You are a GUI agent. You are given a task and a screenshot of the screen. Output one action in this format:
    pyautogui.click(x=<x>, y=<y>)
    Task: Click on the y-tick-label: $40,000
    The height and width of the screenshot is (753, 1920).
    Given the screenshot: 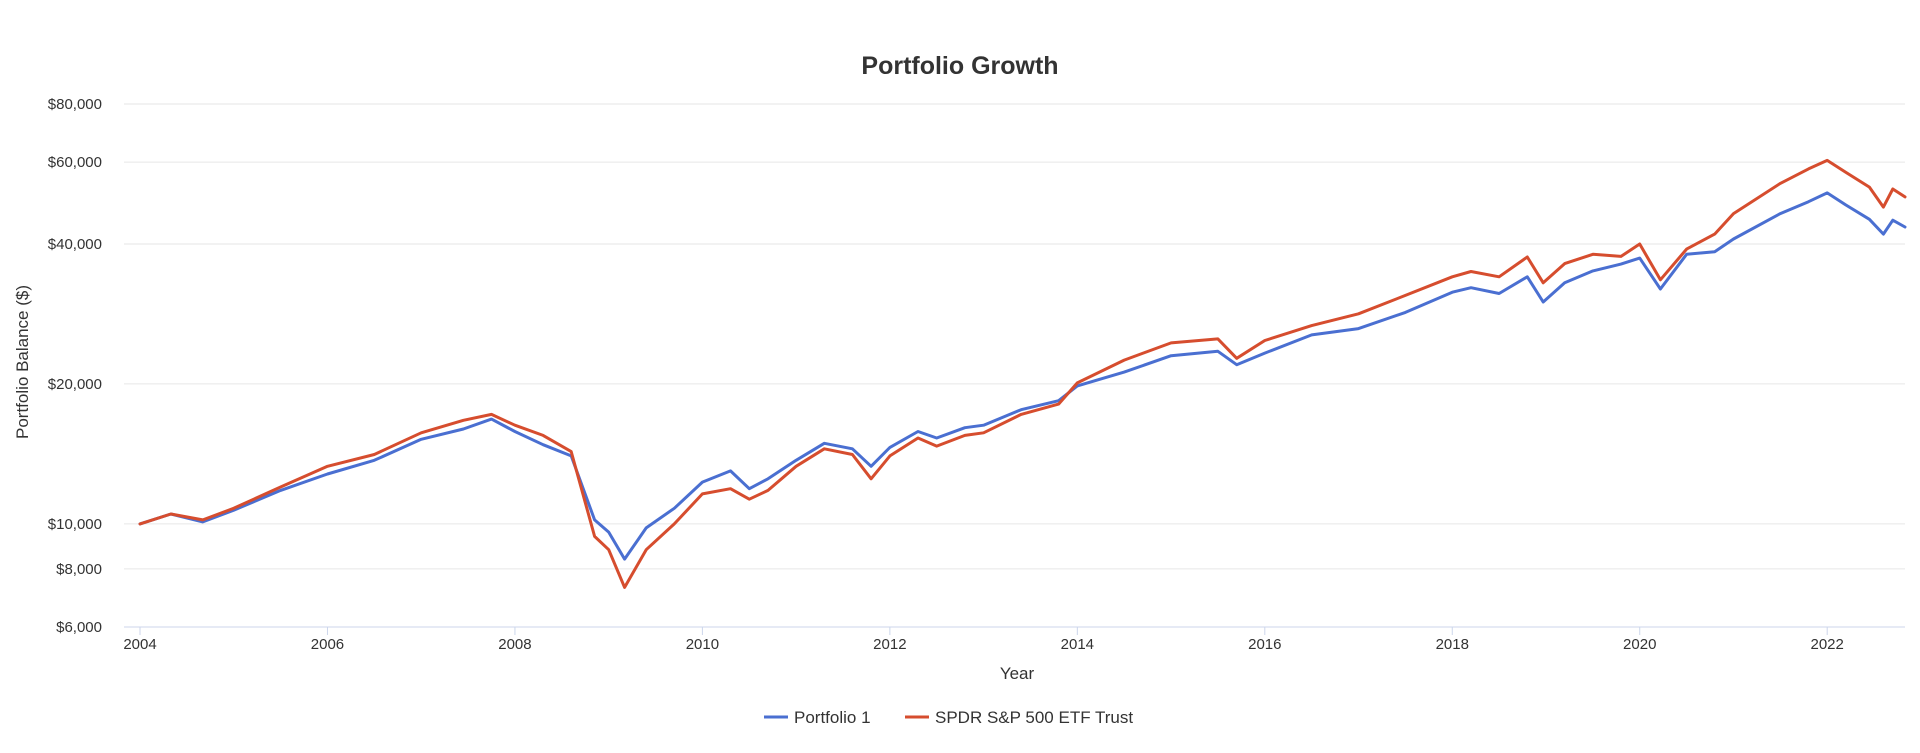 What is the action you would take?
    pyautogui.click(x=75, y=244)
    